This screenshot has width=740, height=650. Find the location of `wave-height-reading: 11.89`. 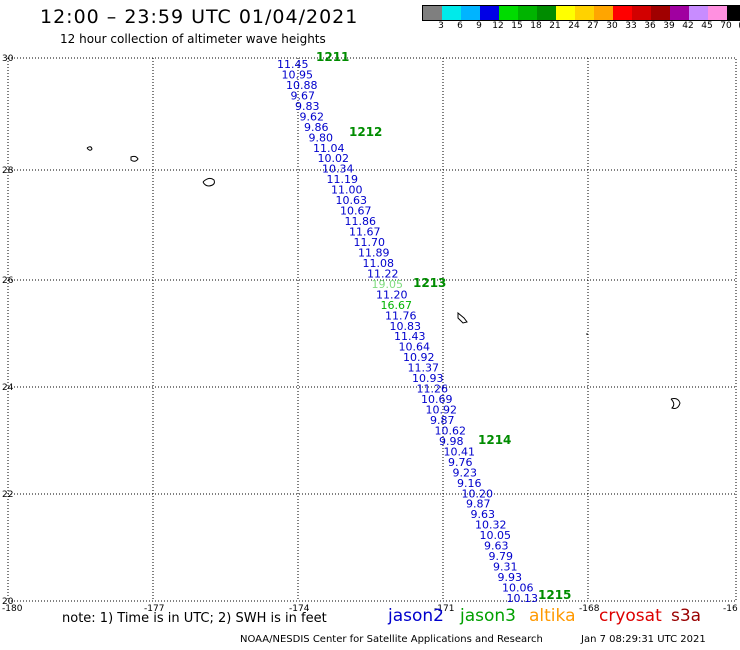

wave-height-reading: 11.89 is located at coordinates (374, 253).